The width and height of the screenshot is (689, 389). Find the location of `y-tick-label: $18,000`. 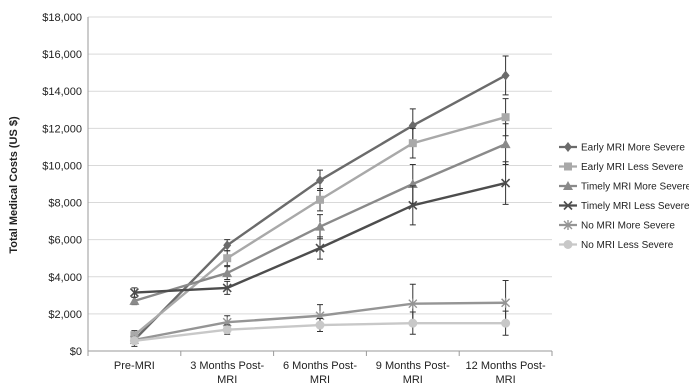

y-tick-label: $18,000 is located at coordinates (62, 18).